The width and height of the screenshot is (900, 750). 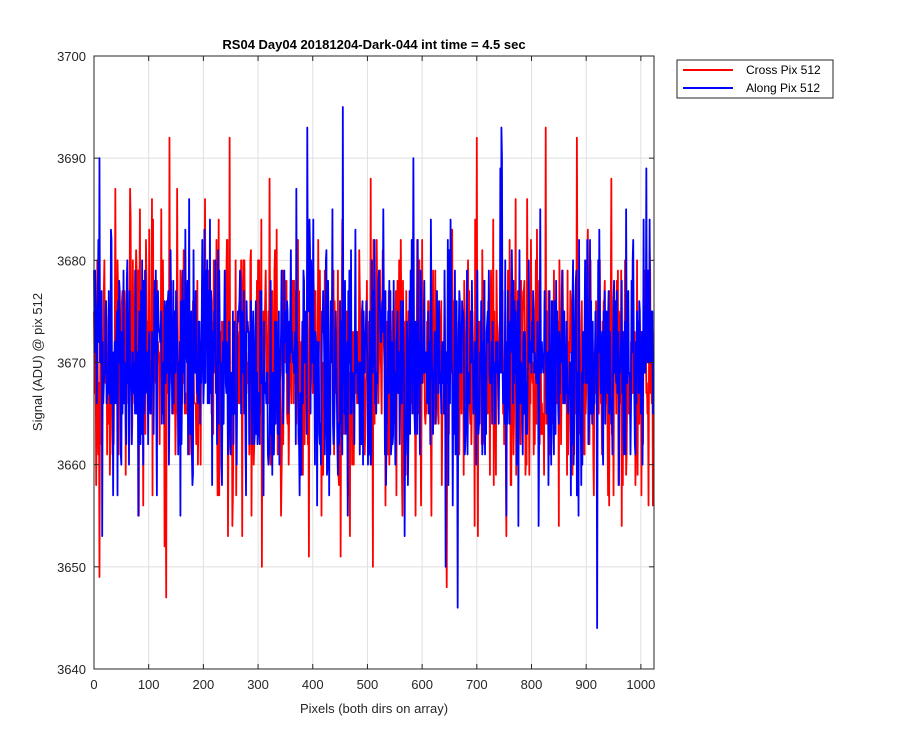 I want to click on legend-box, so click(x=755, y=79).